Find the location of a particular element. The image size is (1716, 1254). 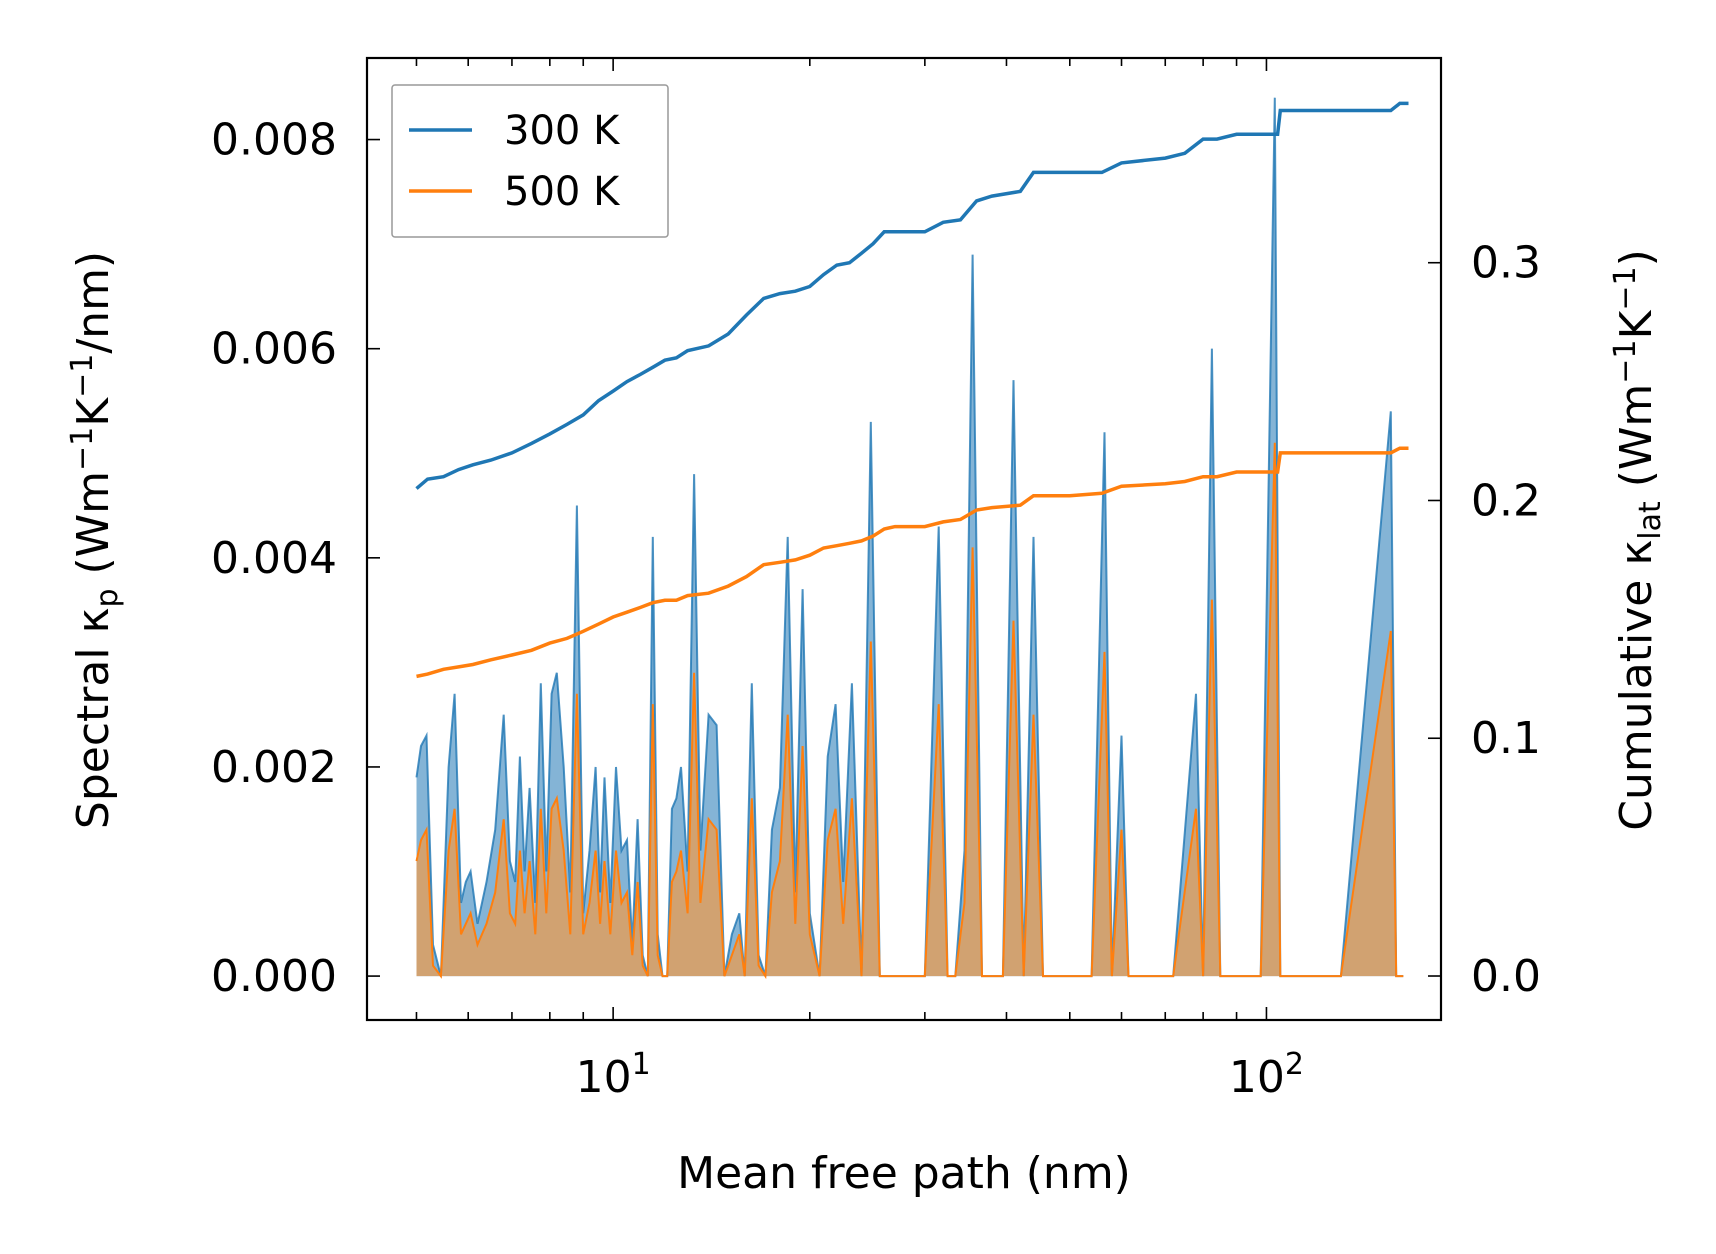

y-right-tick-label: 0.2 is located at coordinates (1506, 500).